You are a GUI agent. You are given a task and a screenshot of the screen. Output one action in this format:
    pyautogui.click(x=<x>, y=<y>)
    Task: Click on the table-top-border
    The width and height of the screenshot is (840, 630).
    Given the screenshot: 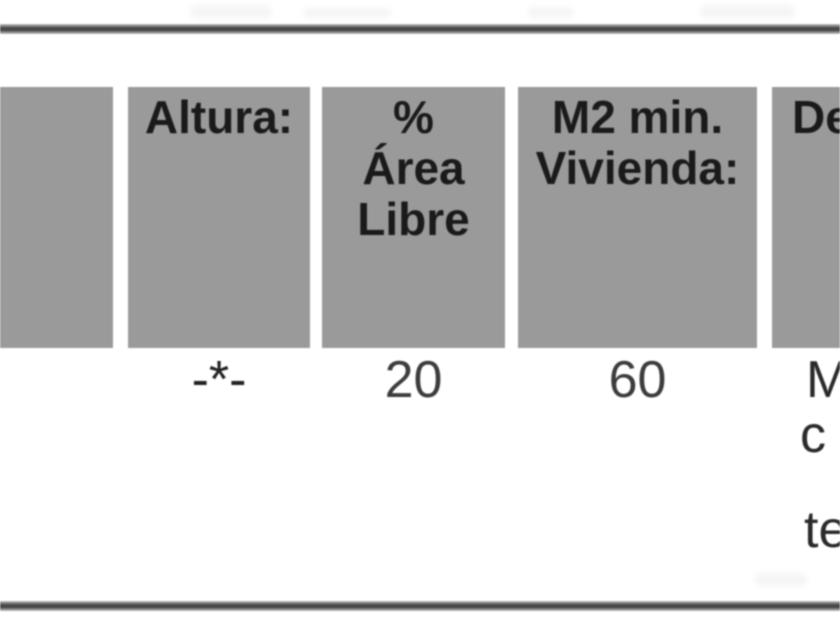 What is the action you would take?
    pyautogui.click(x=420, y=29)
    